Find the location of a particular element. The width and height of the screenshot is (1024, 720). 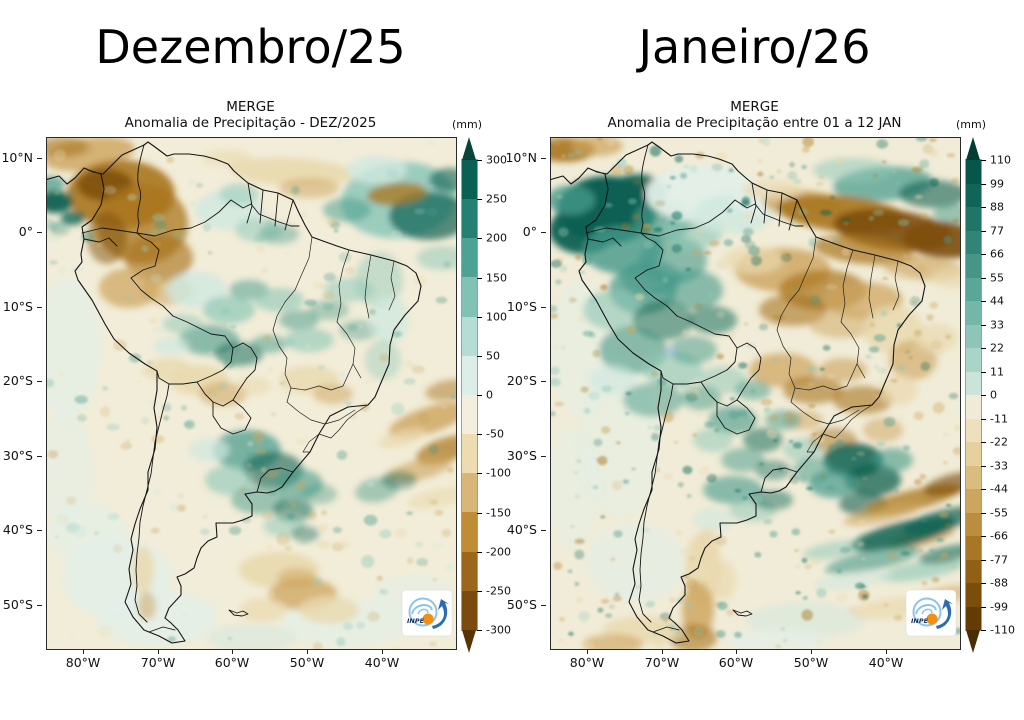

colorbar-tick-label: 66 is located at coordinates (997, 254).